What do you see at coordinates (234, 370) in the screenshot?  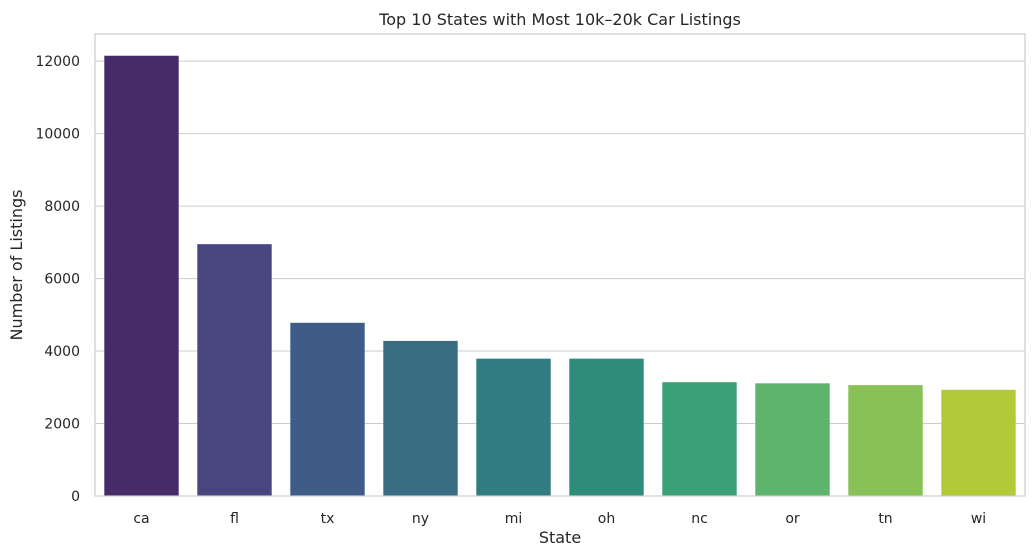 I see `bar-fl` at bounding box center [234, 370].